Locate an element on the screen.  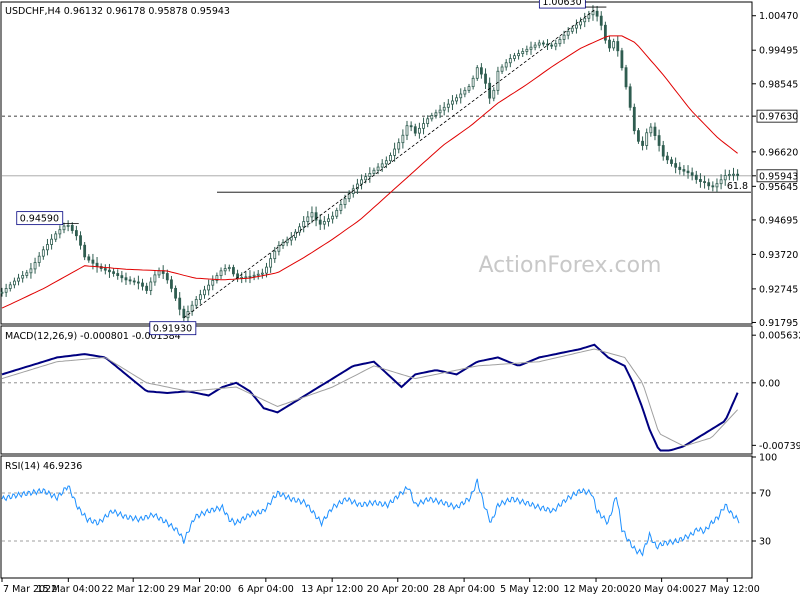
macd-y-axis: 0.005632 0.00 -0.007395 is located at coordinates (776, 391).